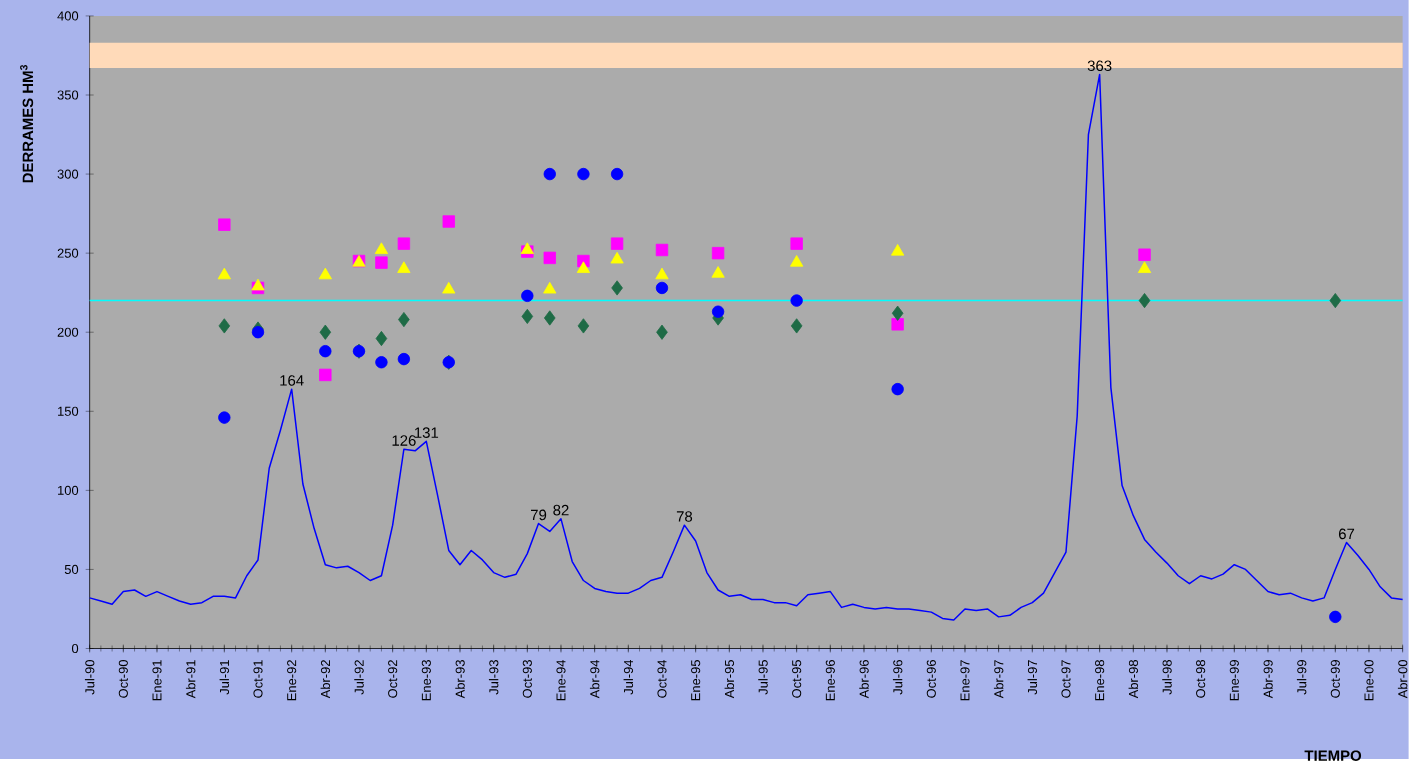 This screenshot has width=1414, height=768. I want to click on x-tick-label: Abr-00, so click(1402, 679).